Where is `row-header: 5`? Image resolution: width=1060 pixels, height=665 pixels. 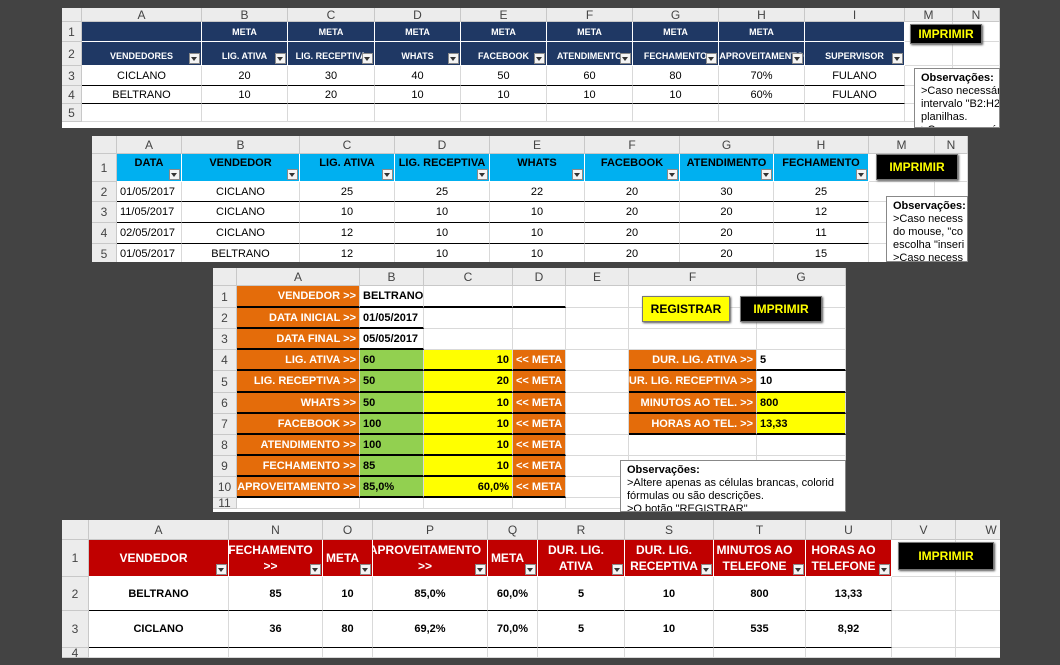 row-header: 5 is located at coordinates (104, 253).